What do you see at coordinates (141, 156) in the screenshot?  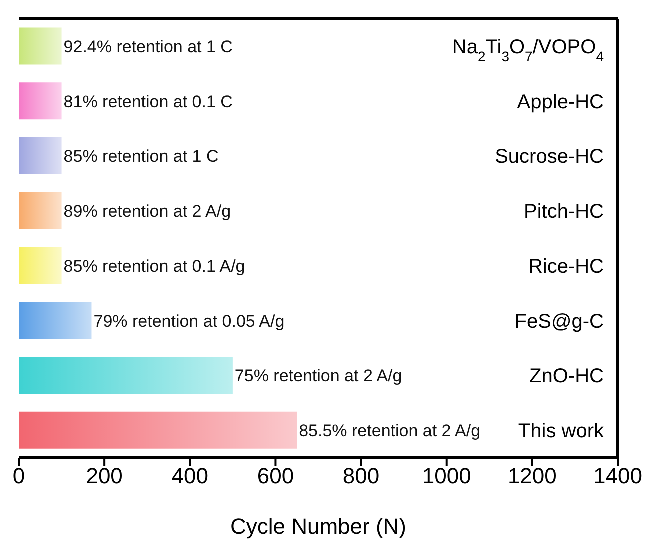 I see `annotation: 85% retention at 1 C` at bounding box center [141, 156].